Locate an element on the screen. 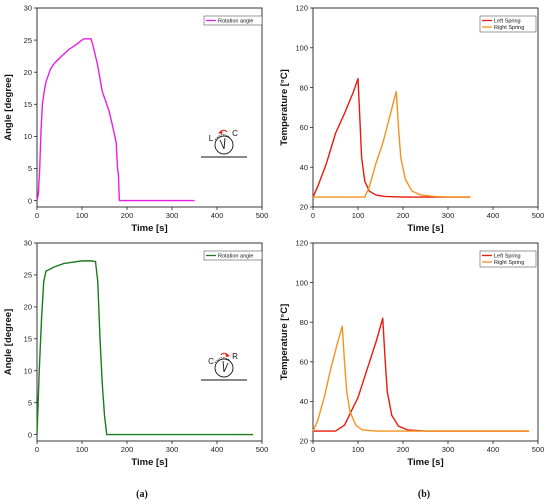  inset-right-label: R is located at coordinates (235, 356).